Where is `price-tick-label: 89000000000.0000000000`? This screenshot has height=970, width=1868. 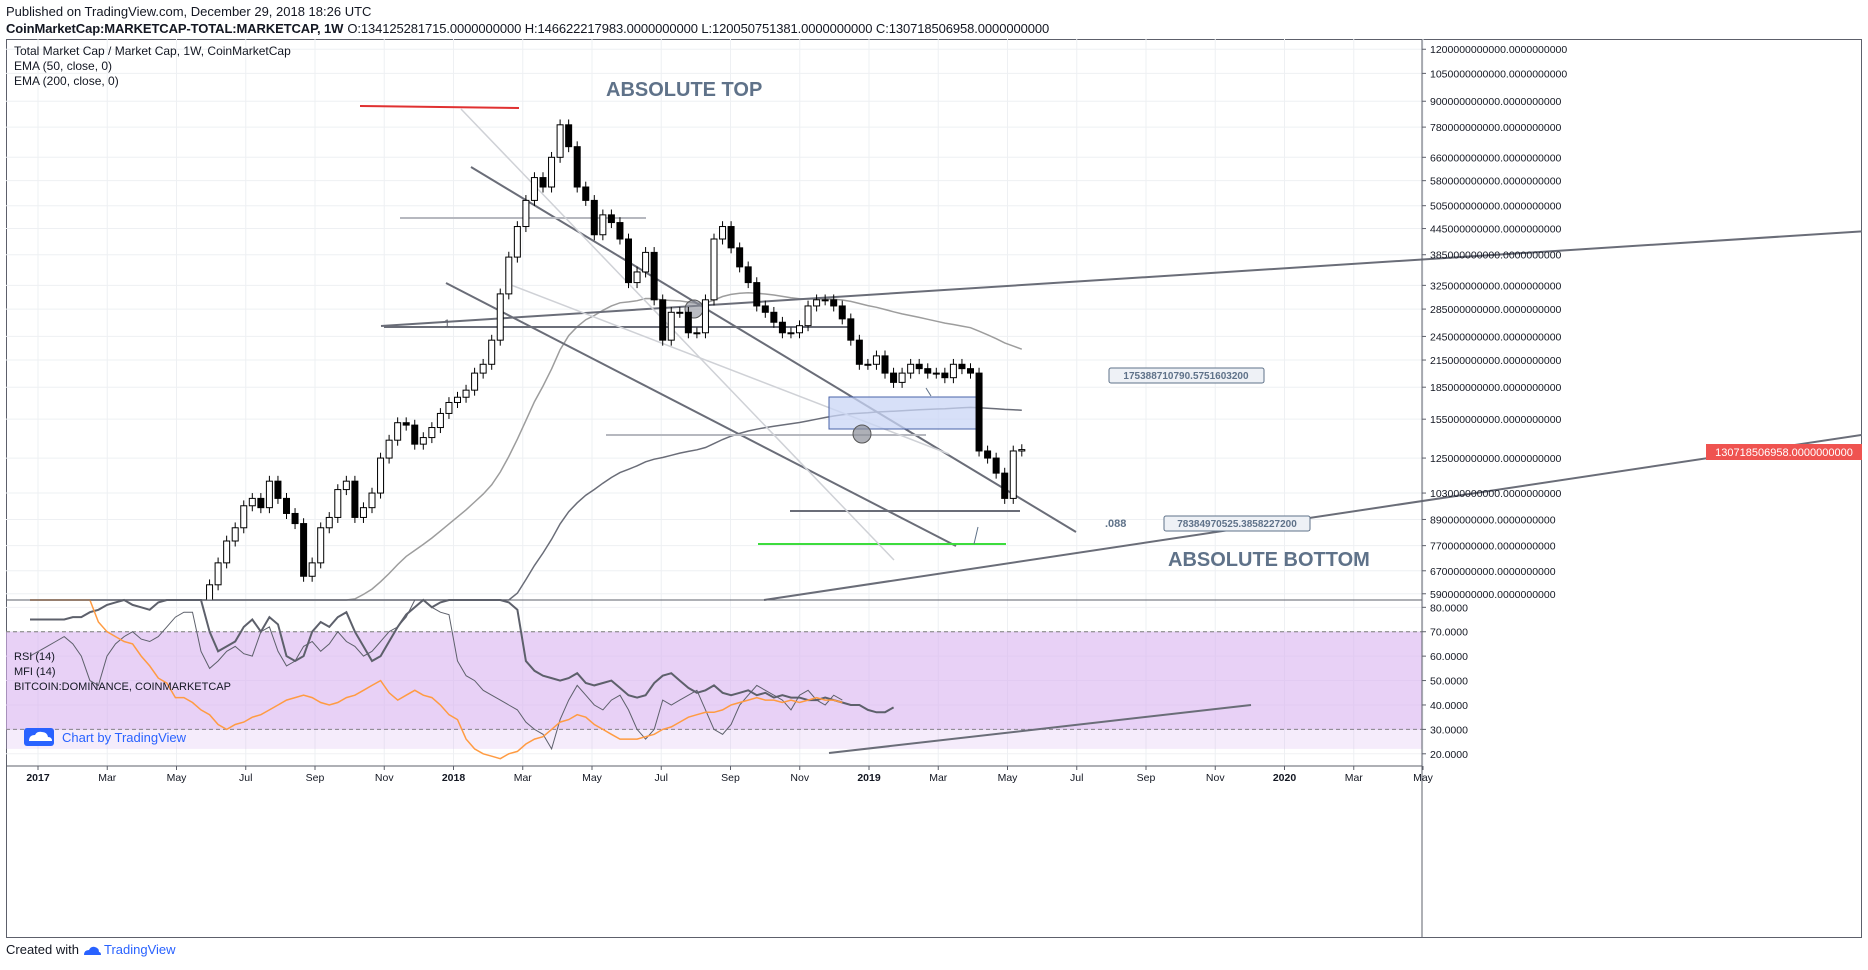
price-tick-label: 89000000000.0000000000 is located at coordinates (1493, 520).